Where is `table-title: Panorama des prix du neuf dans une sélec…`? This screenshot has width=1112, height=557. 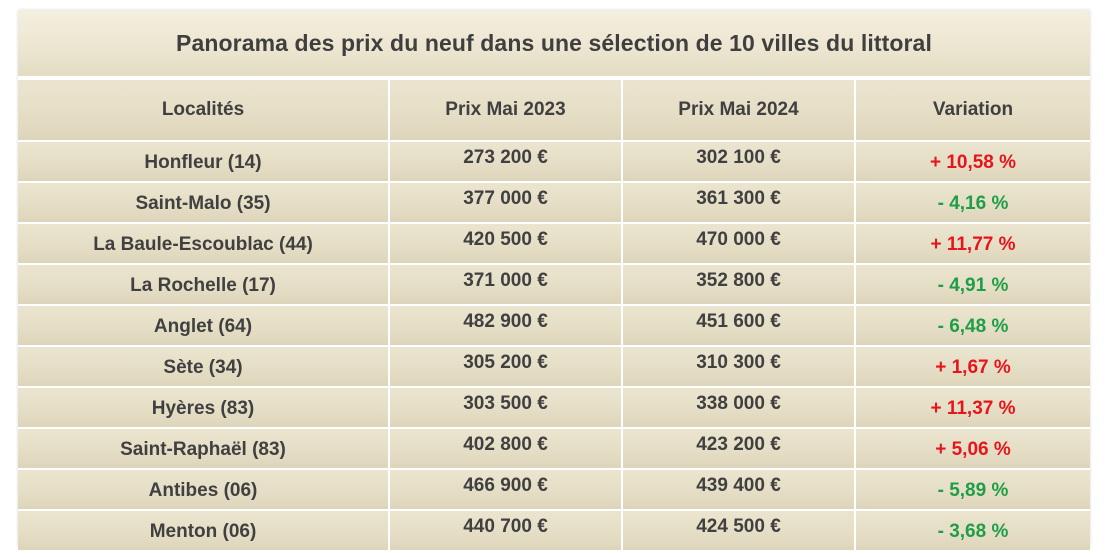
table-title: Panorama des prix du neuf dans une sélec… is located at coordinates (554, 42).